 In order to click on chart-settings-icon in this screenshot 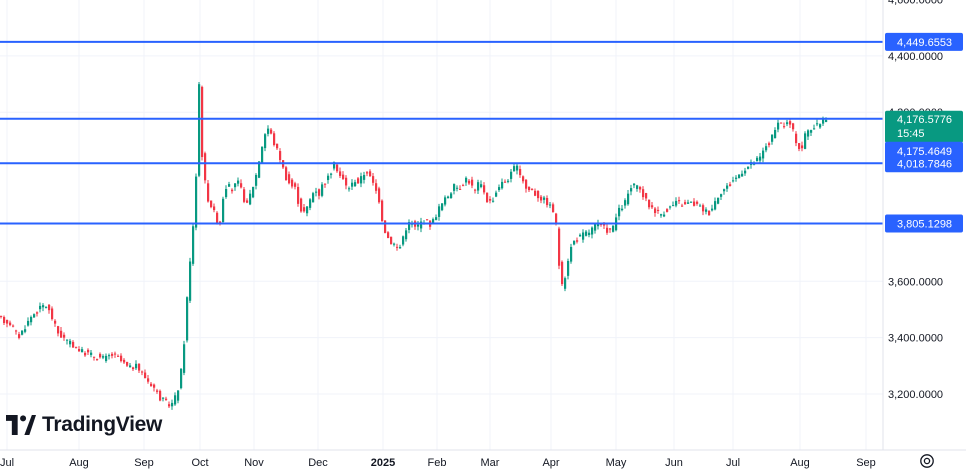, I will do `click(927, 461)`.